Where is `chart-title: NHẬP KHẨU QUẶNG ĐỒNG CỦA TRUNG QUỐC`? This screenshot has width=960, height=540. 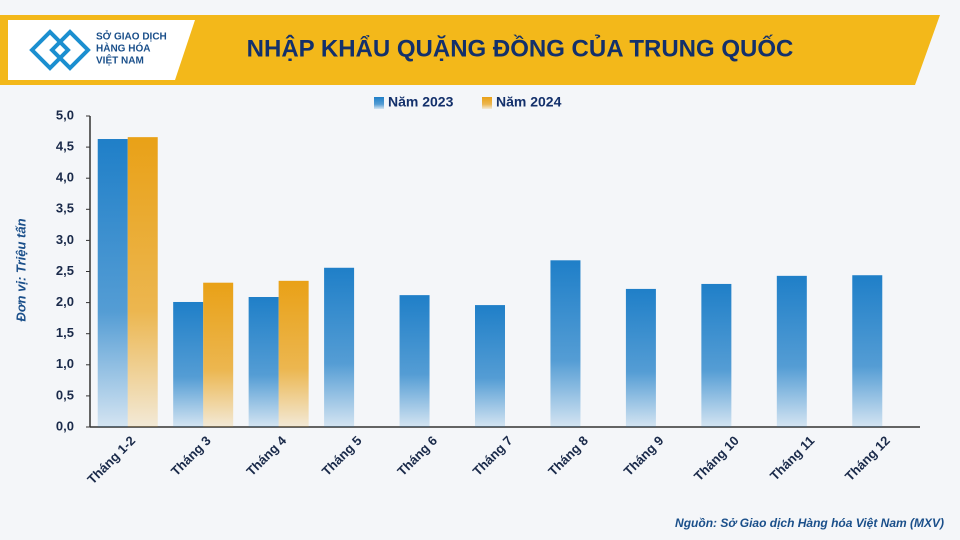
chart-title: NHẬP KHẨU QUẶNG ĐỒNG CỦA TRUNG QUỐC is located at coordinates (520, 47).